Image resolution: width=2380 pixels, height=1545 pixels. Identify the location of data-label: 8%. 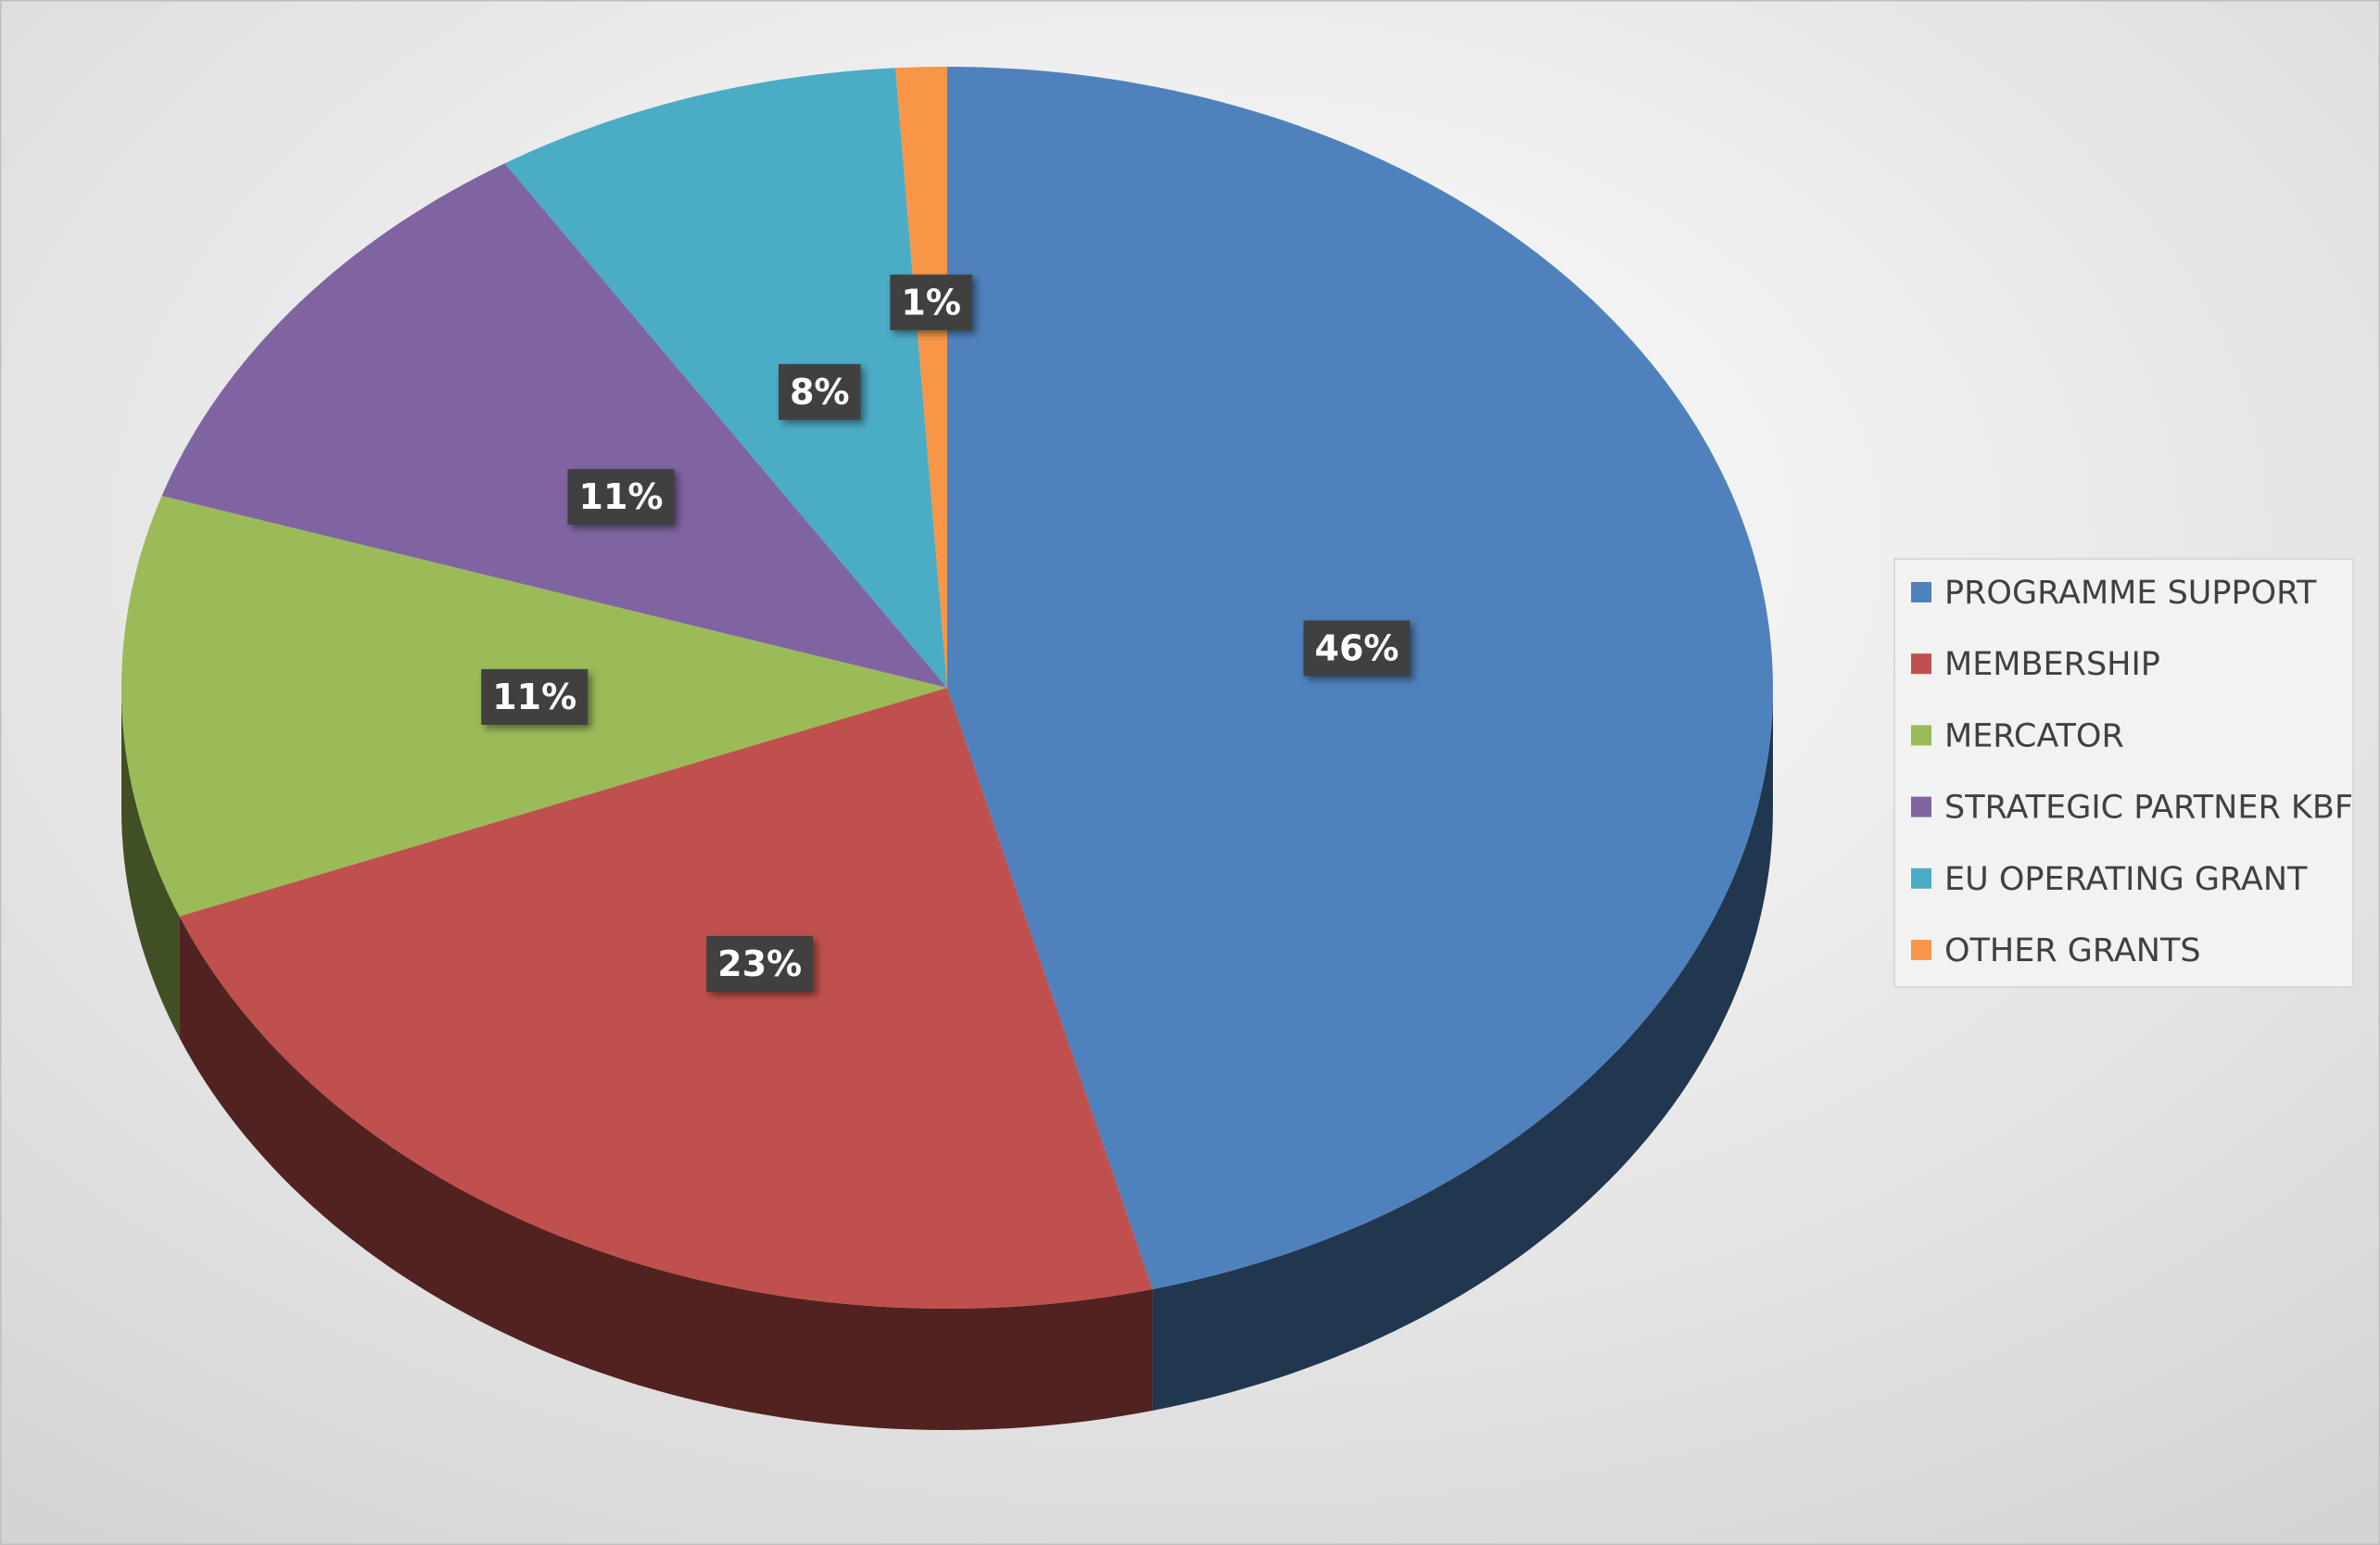
(820, 391).